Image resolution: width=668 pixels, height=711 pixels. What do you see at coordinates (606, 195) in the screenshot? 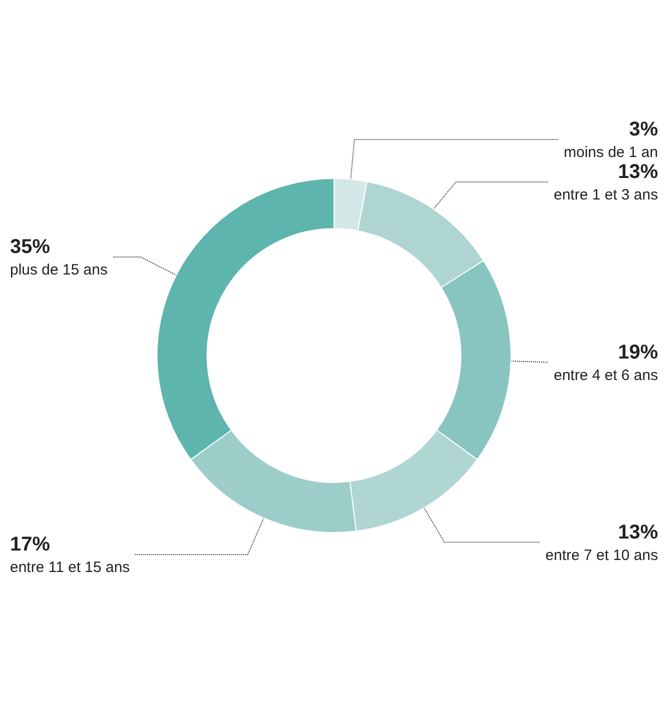
I see `slice-label: entre 1 et 3 ans` at bounding box center [606, 195].